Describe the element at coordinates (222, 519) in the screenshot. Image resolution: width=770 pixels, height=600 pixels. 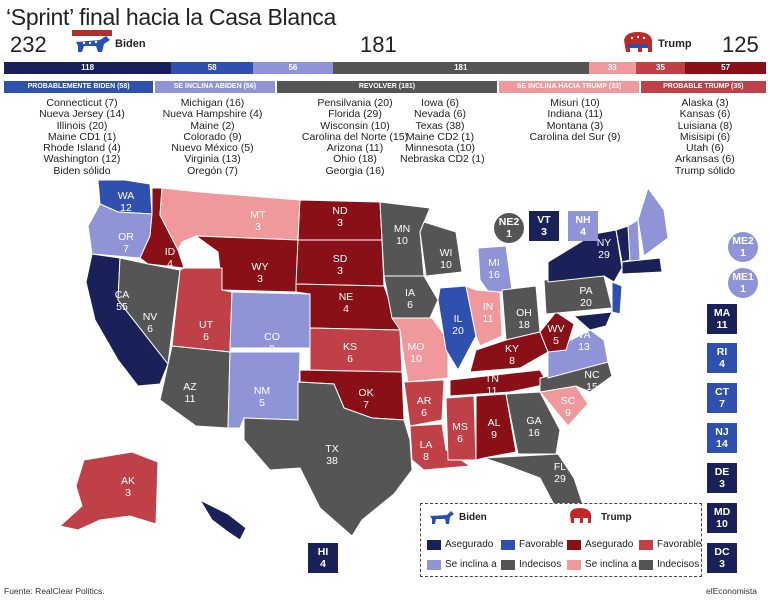
I see `state-hi` at that location.